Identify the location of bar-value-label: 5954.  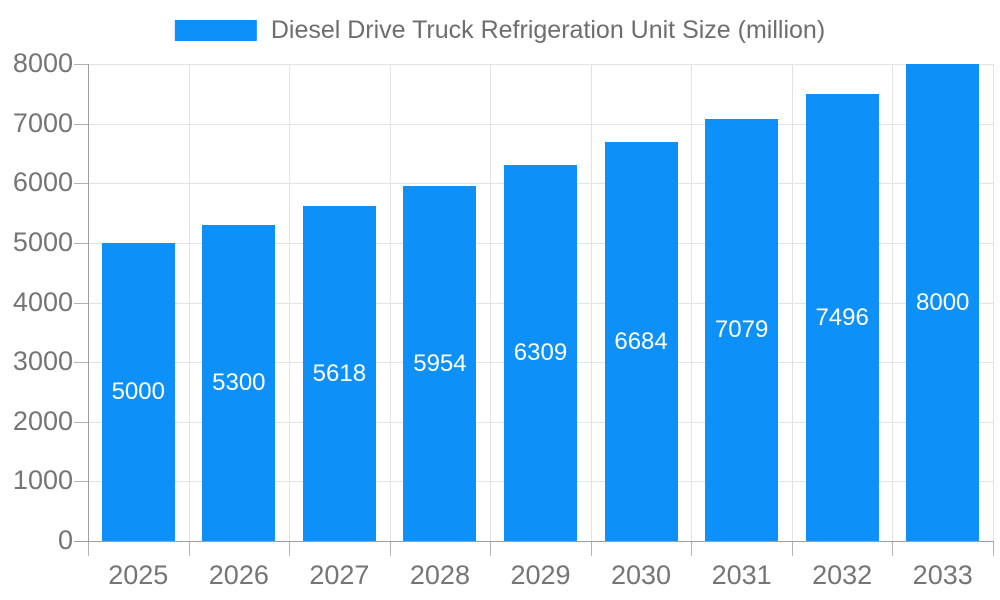
(440, 363).